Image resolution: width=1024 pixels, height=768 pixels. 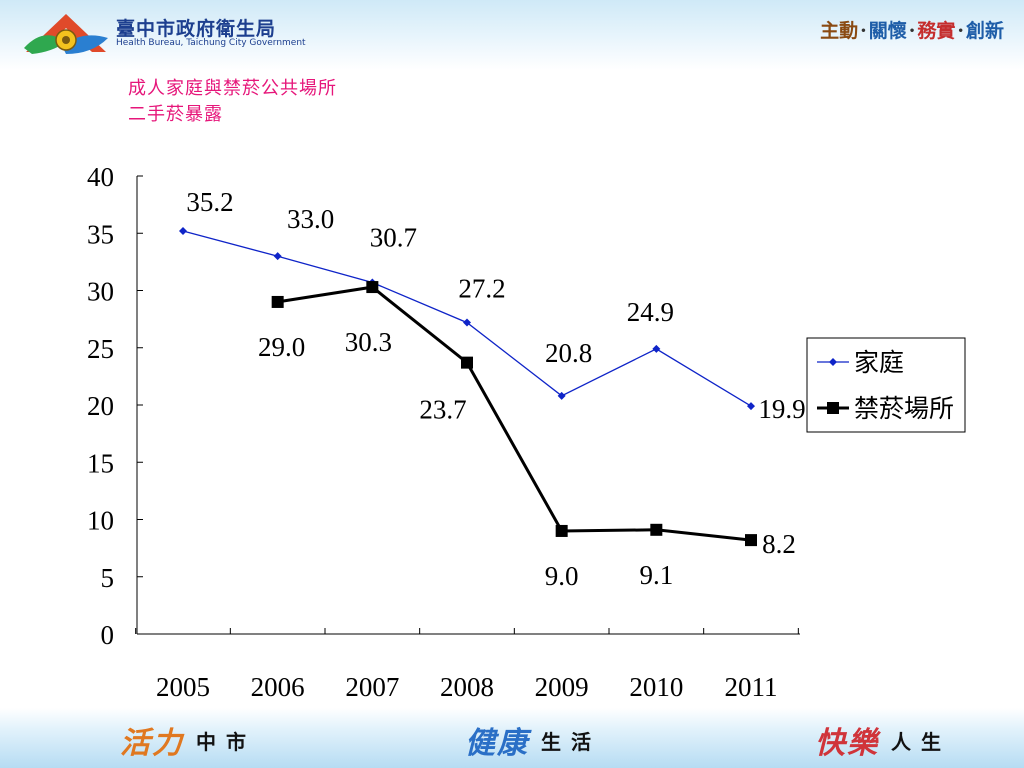 What do you see at coordinates (281, 347) in the screenshot?
I see `data-label: 29.0` at bounding box center [281, 347].